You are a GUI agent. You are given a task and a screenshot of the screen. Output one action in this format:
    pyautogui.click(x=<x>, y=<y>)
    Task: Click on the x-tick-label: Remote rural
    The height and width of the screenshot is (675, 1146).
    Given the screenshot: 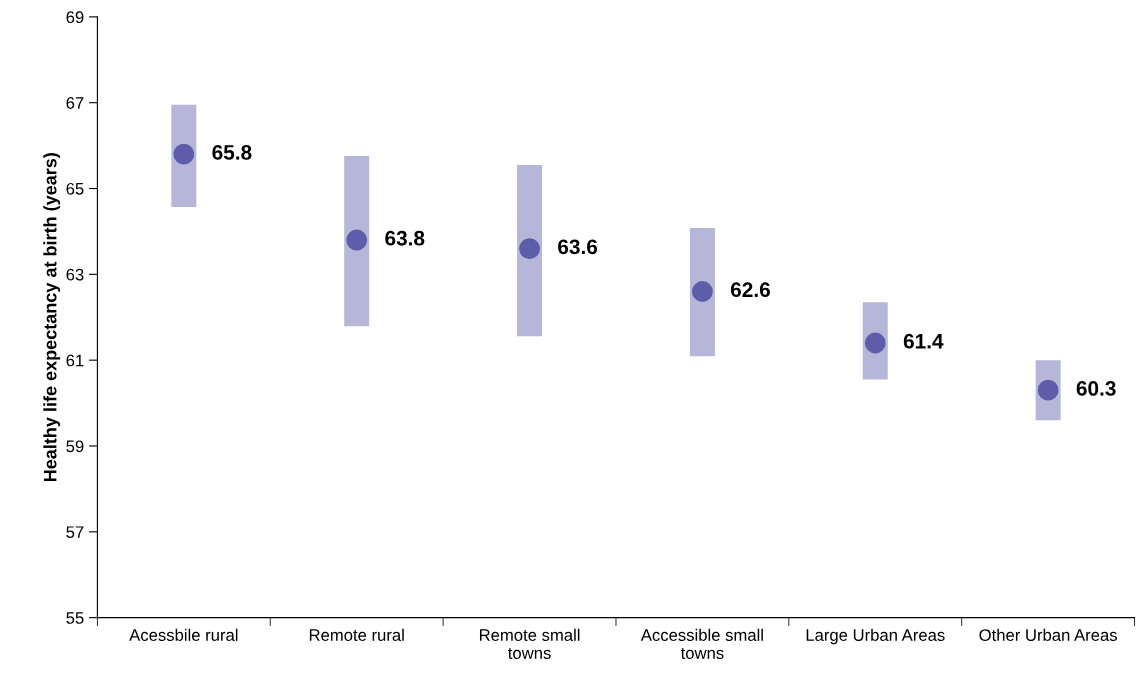 What is the action you would take?
    pyautogui.click(x=356, y=634)
    